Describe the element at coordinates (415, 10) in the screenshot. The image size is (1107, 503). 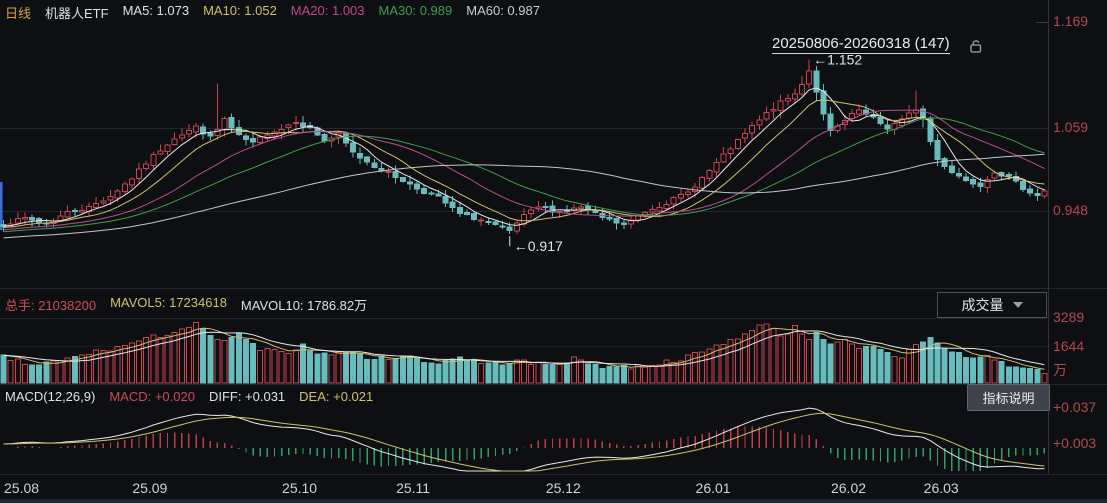
I see `ma-legend-item: MA30: 0.989` at that location.